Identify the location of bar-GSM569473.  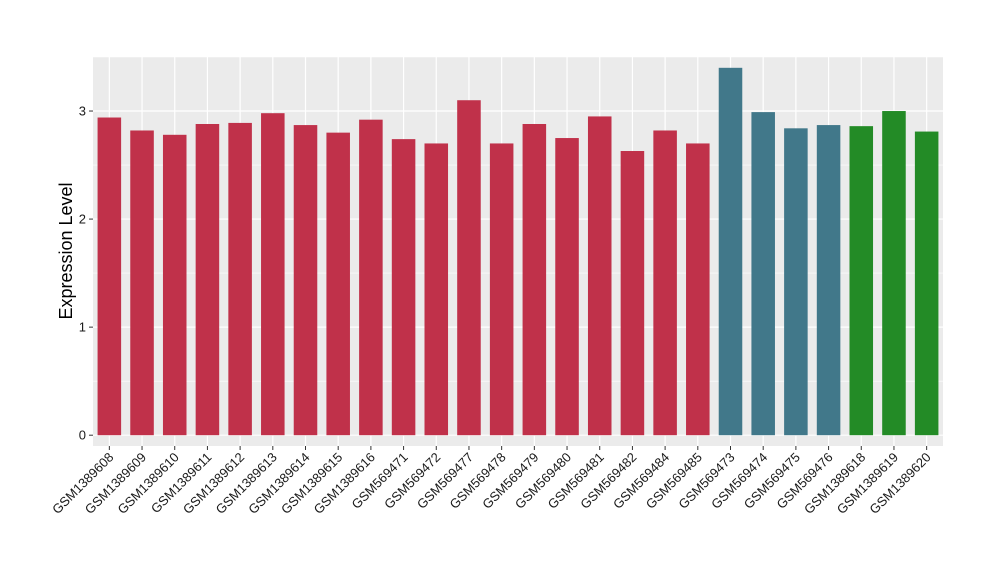
(730, 251).